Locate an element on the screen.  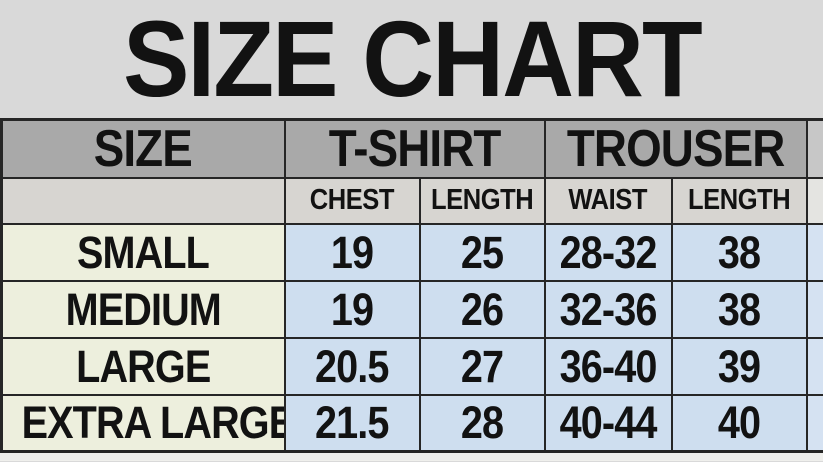
table-subheader-row: CHEST LENGTH WAIST LENGTH is located at coordinates (411, 200).